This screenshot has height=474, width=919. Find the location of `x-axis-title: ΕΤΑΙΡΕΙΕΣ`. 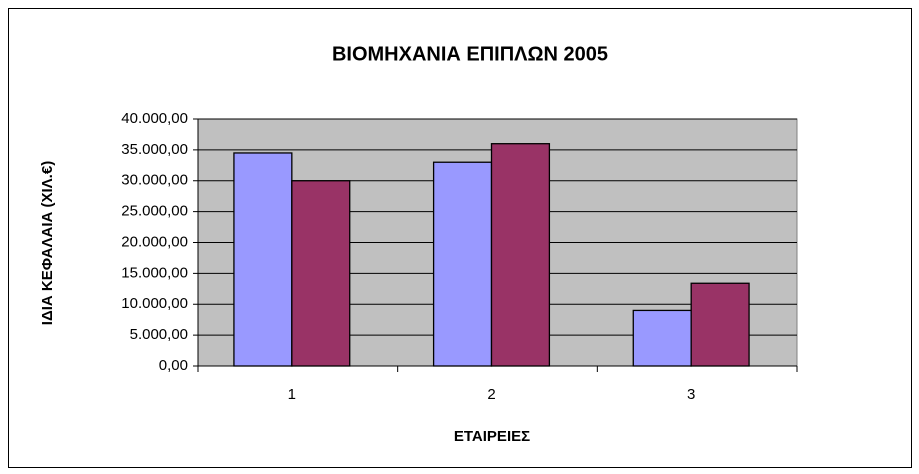

x-axis-title: ΕΤΑΙΡΕΙΕΣ is located at coordinates (492, 436).